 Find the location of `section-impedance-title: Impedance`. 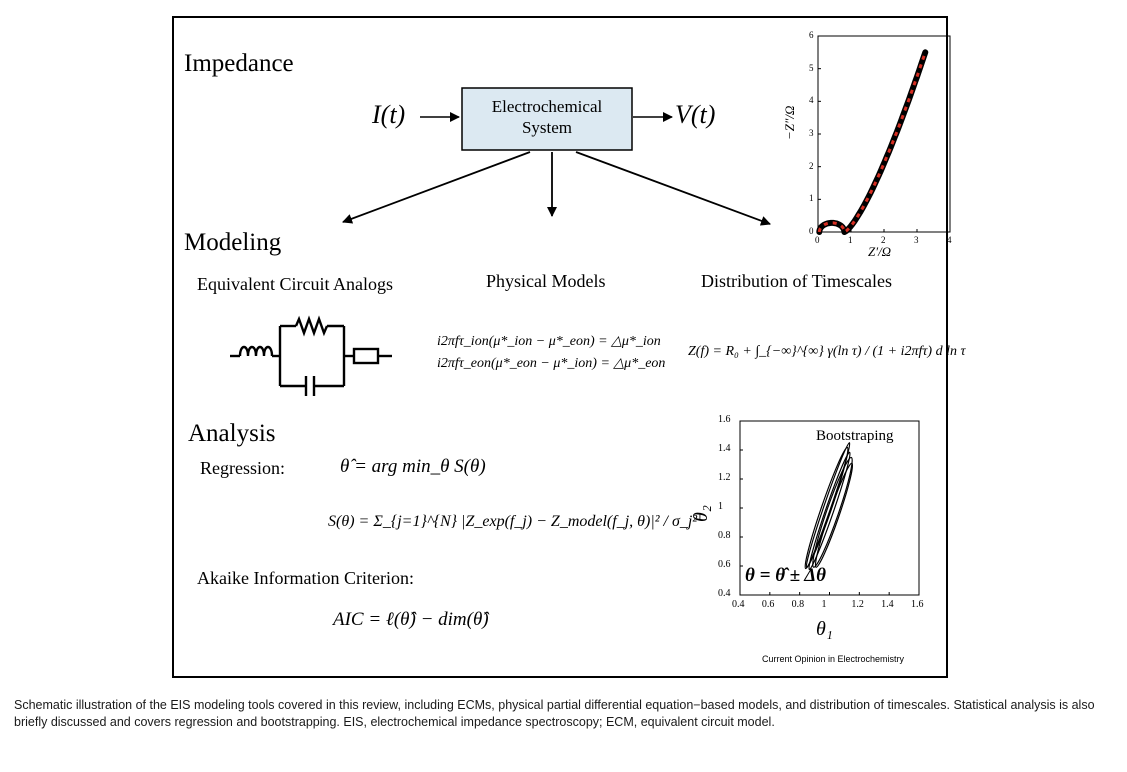

section-impedance-title: Impedance is located at coordinates (239, 63).